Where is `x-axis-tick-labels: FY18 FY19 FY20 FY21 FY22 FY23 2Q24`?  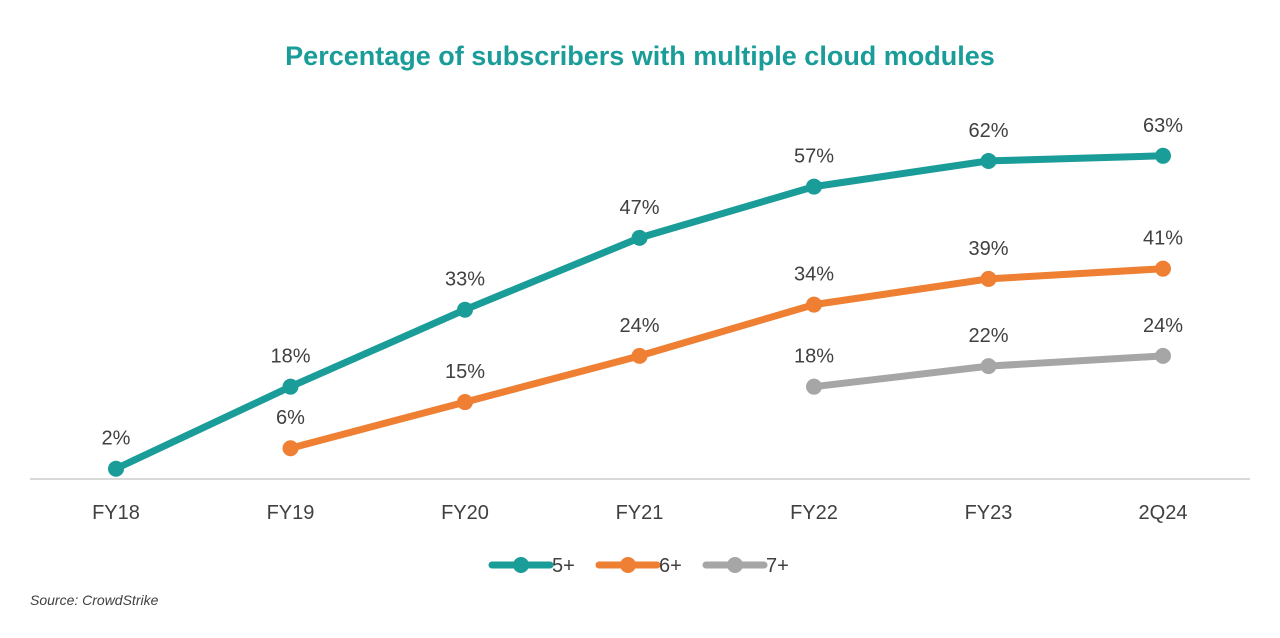 x-axis-tick-labels: FY18 FY19 FY20 FY21 FY22 FY23 2Q24 is located at coordinates (639, 513).